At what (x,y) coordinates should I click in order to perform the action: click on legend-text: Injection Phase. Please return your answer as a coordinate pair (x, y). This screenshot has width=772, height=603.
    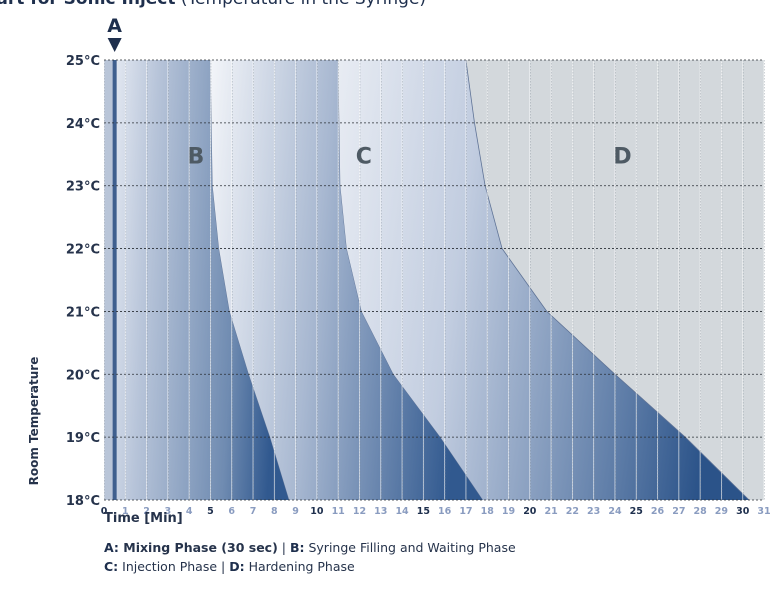
    Looking at the image, I should click on (168, 566).